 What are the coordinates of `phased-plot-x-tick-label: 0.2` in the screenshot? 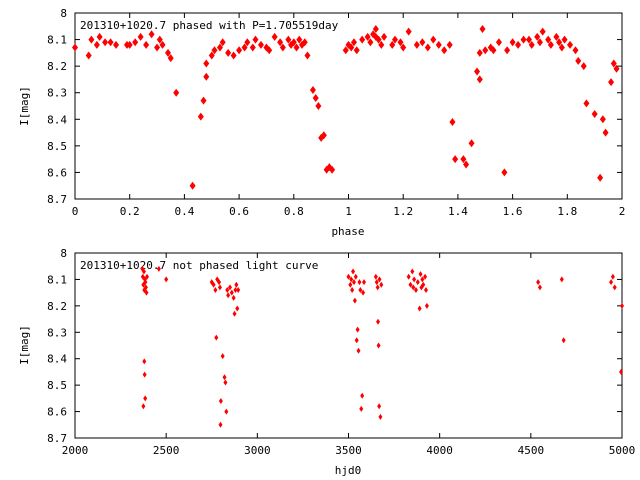 It's located at (130, 211).